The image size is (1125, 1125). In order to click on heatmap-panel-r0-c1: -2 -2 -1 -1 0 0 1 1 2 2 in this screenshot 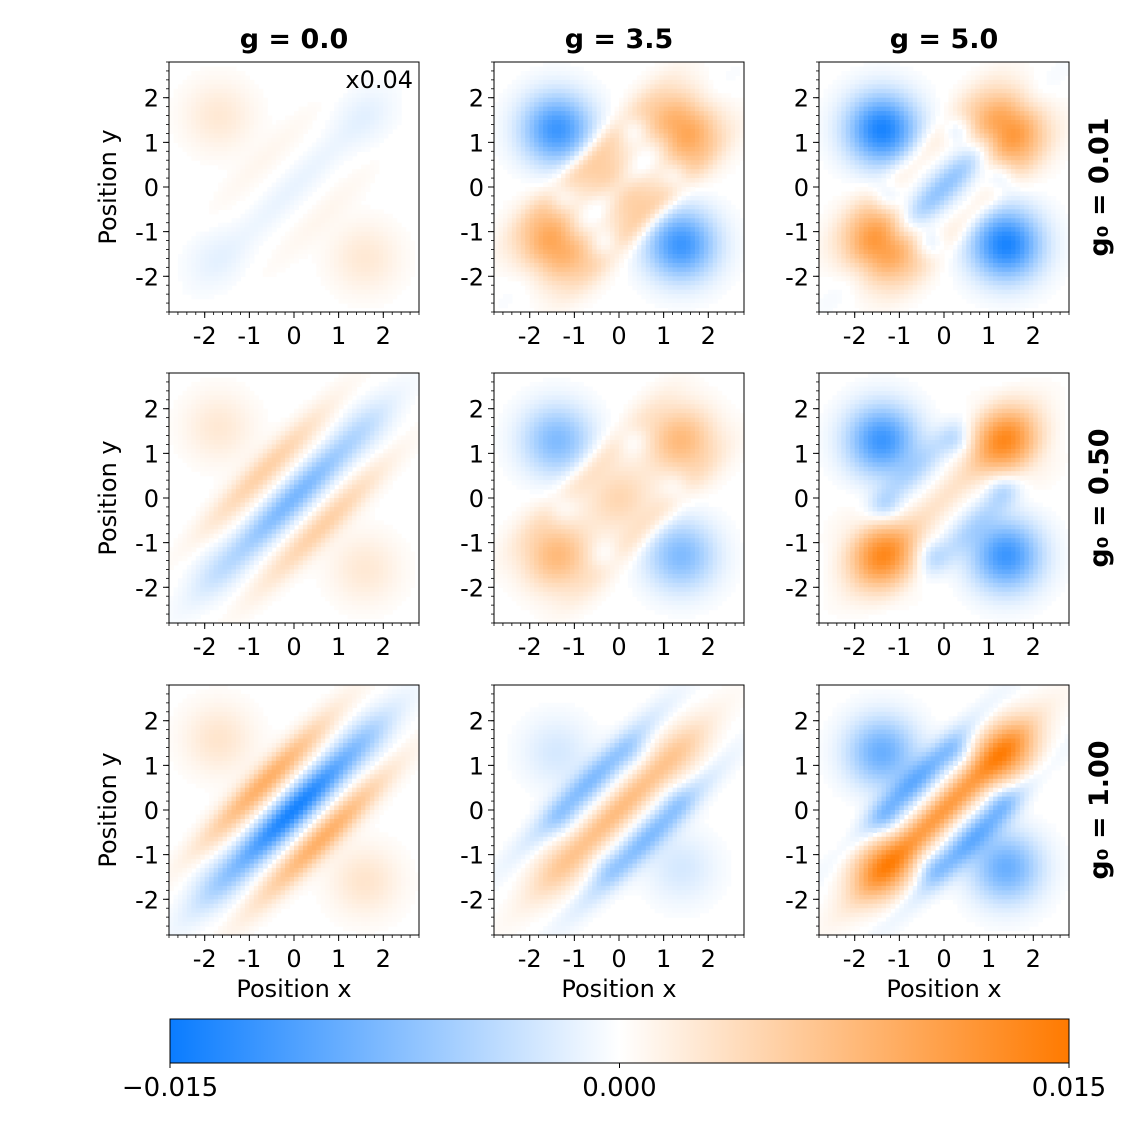, I will do `click(602, 205)`.